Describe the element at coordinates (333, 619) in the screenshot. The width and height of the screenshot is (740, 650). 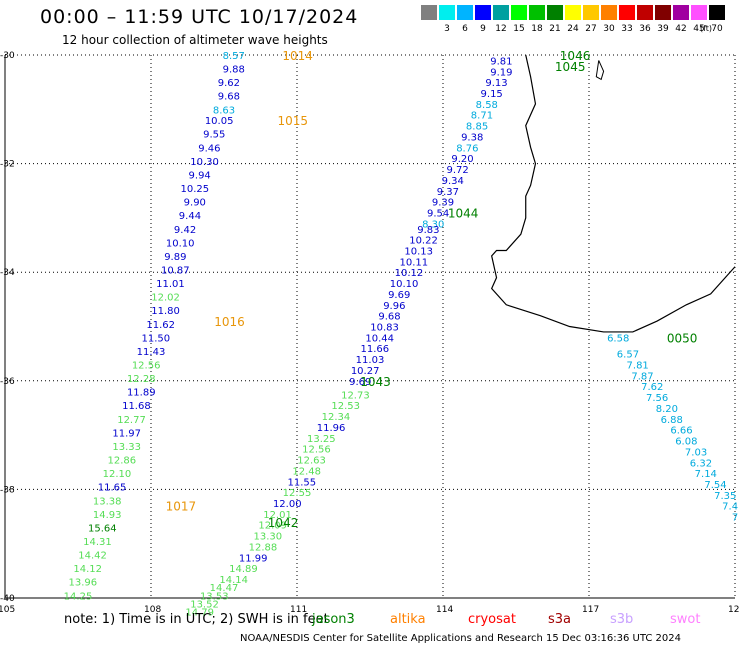
I see `mission-jason3: jason3` at that location.